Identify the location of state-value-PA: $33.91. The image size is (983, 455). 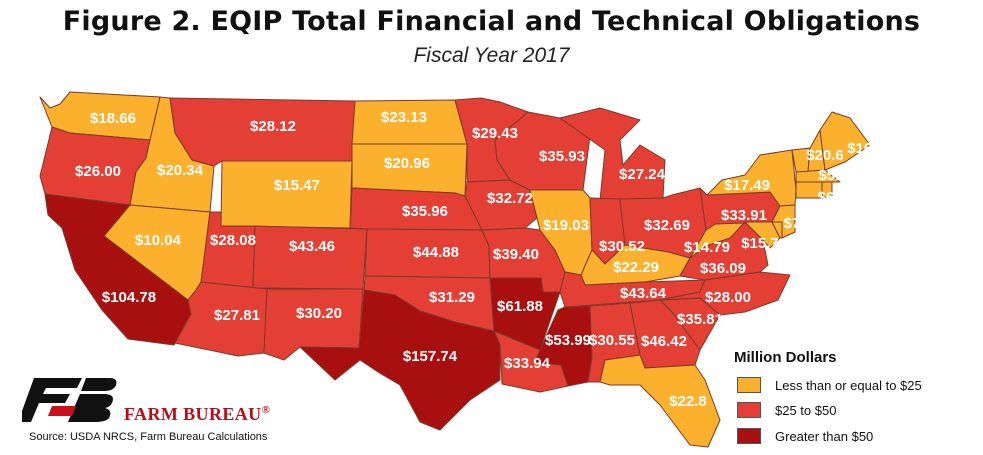
(744, 215).